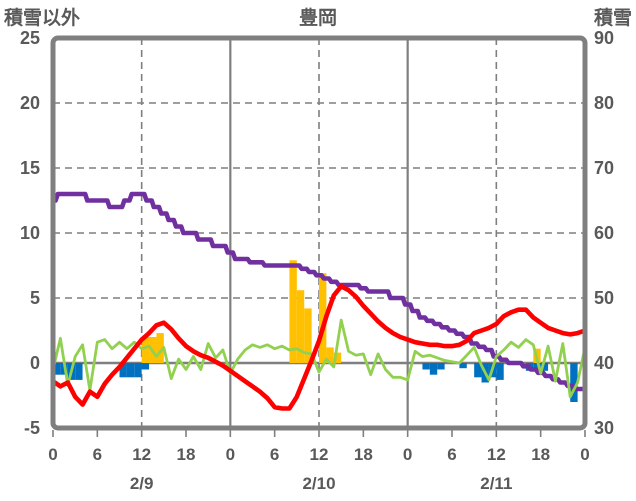  What do you see at coordinates (30, 233) in the screenshot?
I see `left-axis-tick-label: 10` at bounding box center [30, 233].